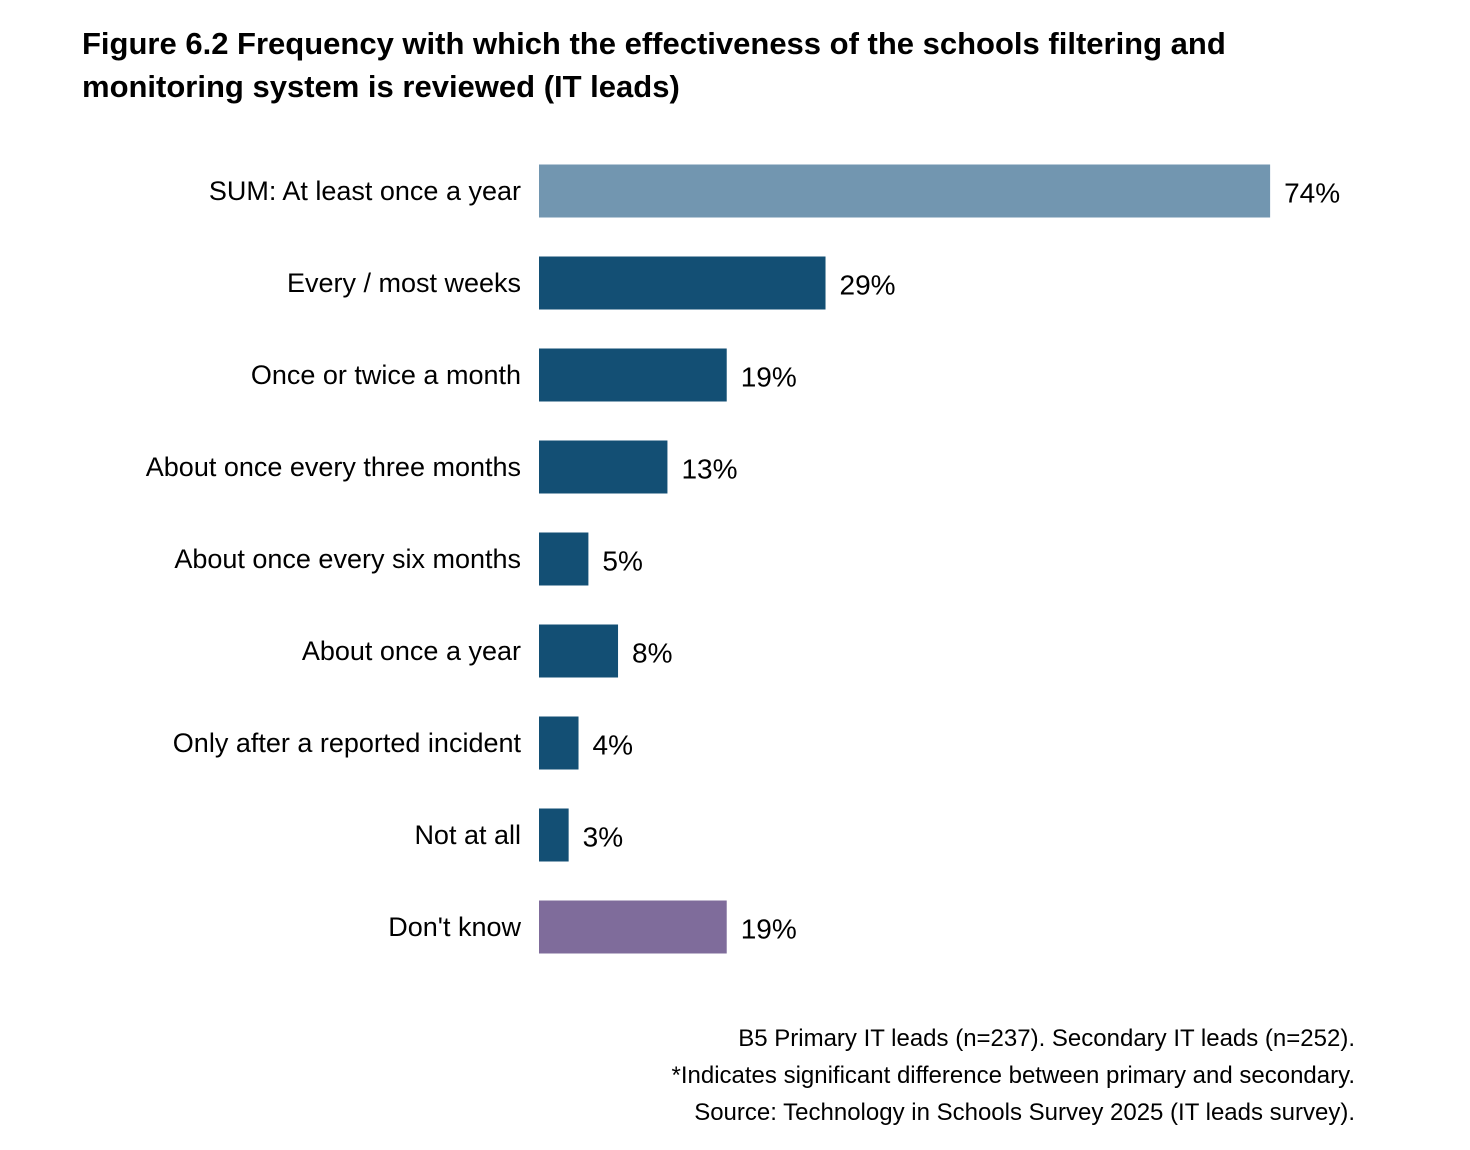  What do you see at coordinates (868, 285) in the screenshot?
I see `value-label-2: 29%` at bounding box center [868, 285].